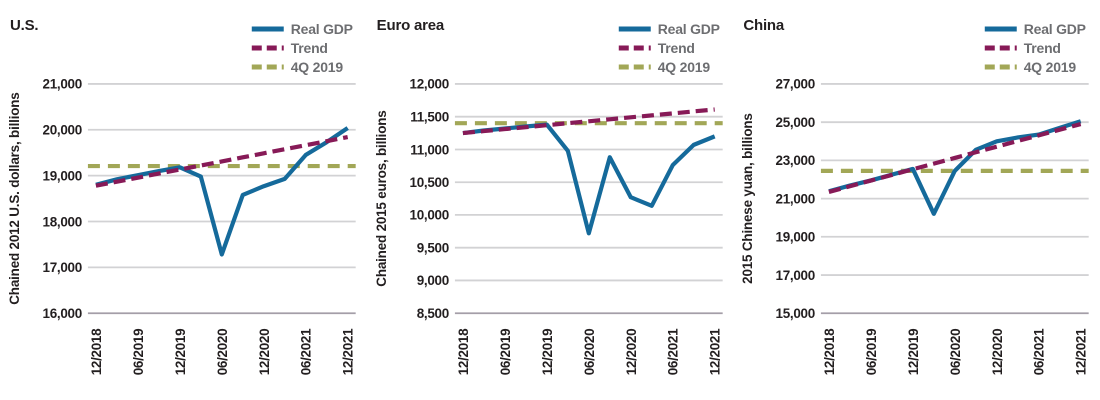  Describe the element at coordinates (432, 313) in the screenshot. I see `y-tick-label: 8,500` at that location.